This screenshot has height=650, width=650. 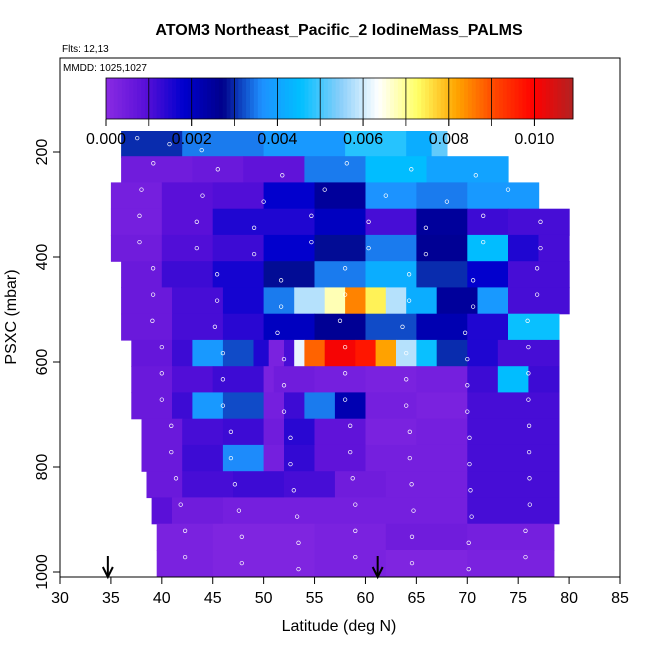 I want to click on y-tick-label: 400, so click(x=42, y=257).